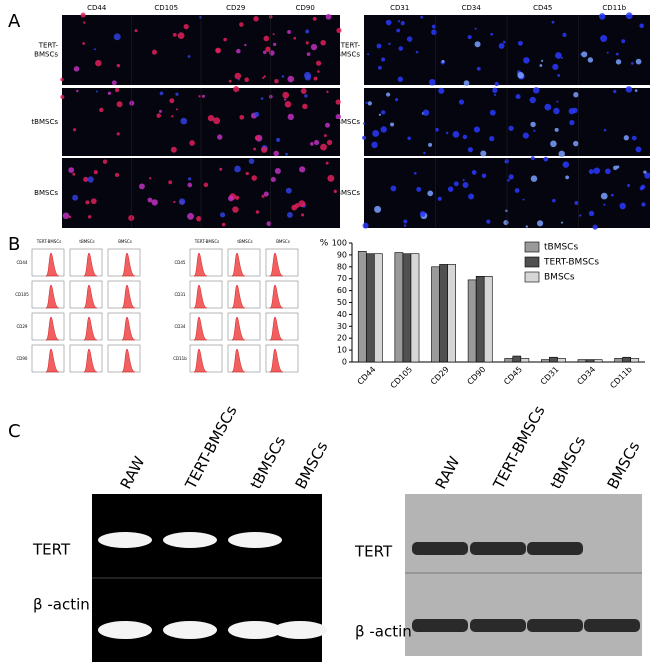 This screenshot has height=668, width=650. What do you see at coordinates (22, 326) in the screenshot?
I see `flow-row-label: CD29` at bounding box center [22, 326].